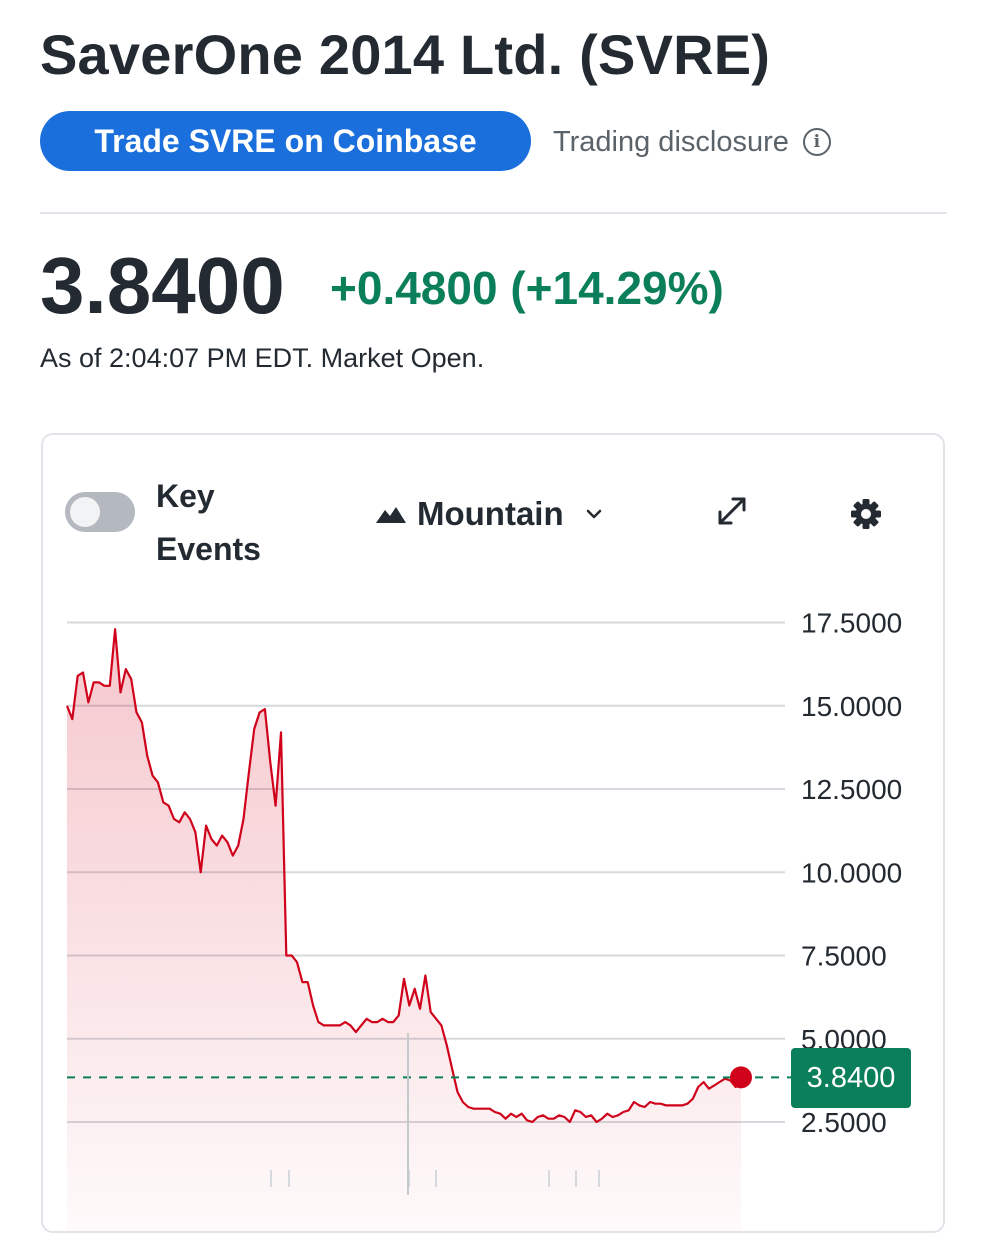 The image size is (988, 1233). I want to click on trading-disclosure-link: Trading disclosure i, so click(692, 142).